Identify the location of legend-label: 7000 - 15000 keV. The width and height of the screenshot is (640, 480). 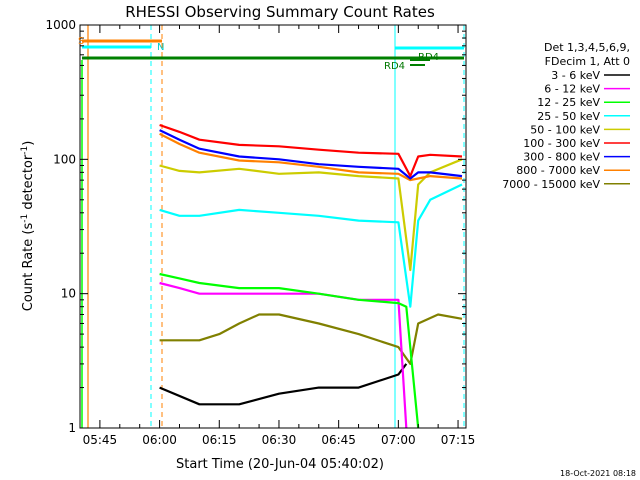
(551, 184).